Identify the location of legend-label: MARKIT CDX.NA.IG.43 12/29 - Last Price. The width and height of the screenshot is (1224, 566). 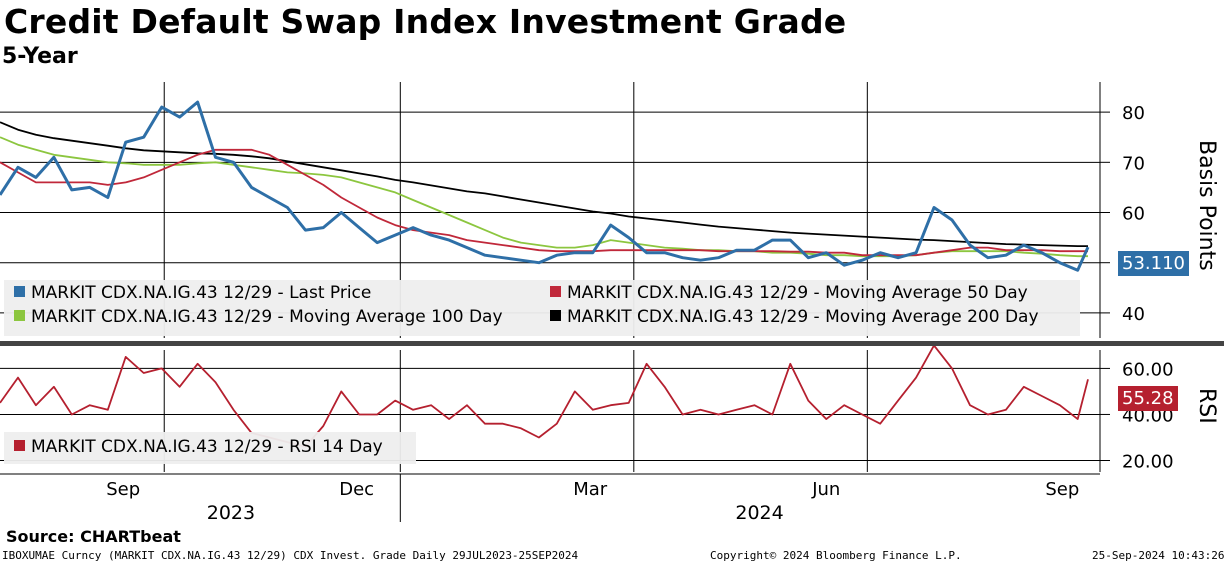
(201, 293).